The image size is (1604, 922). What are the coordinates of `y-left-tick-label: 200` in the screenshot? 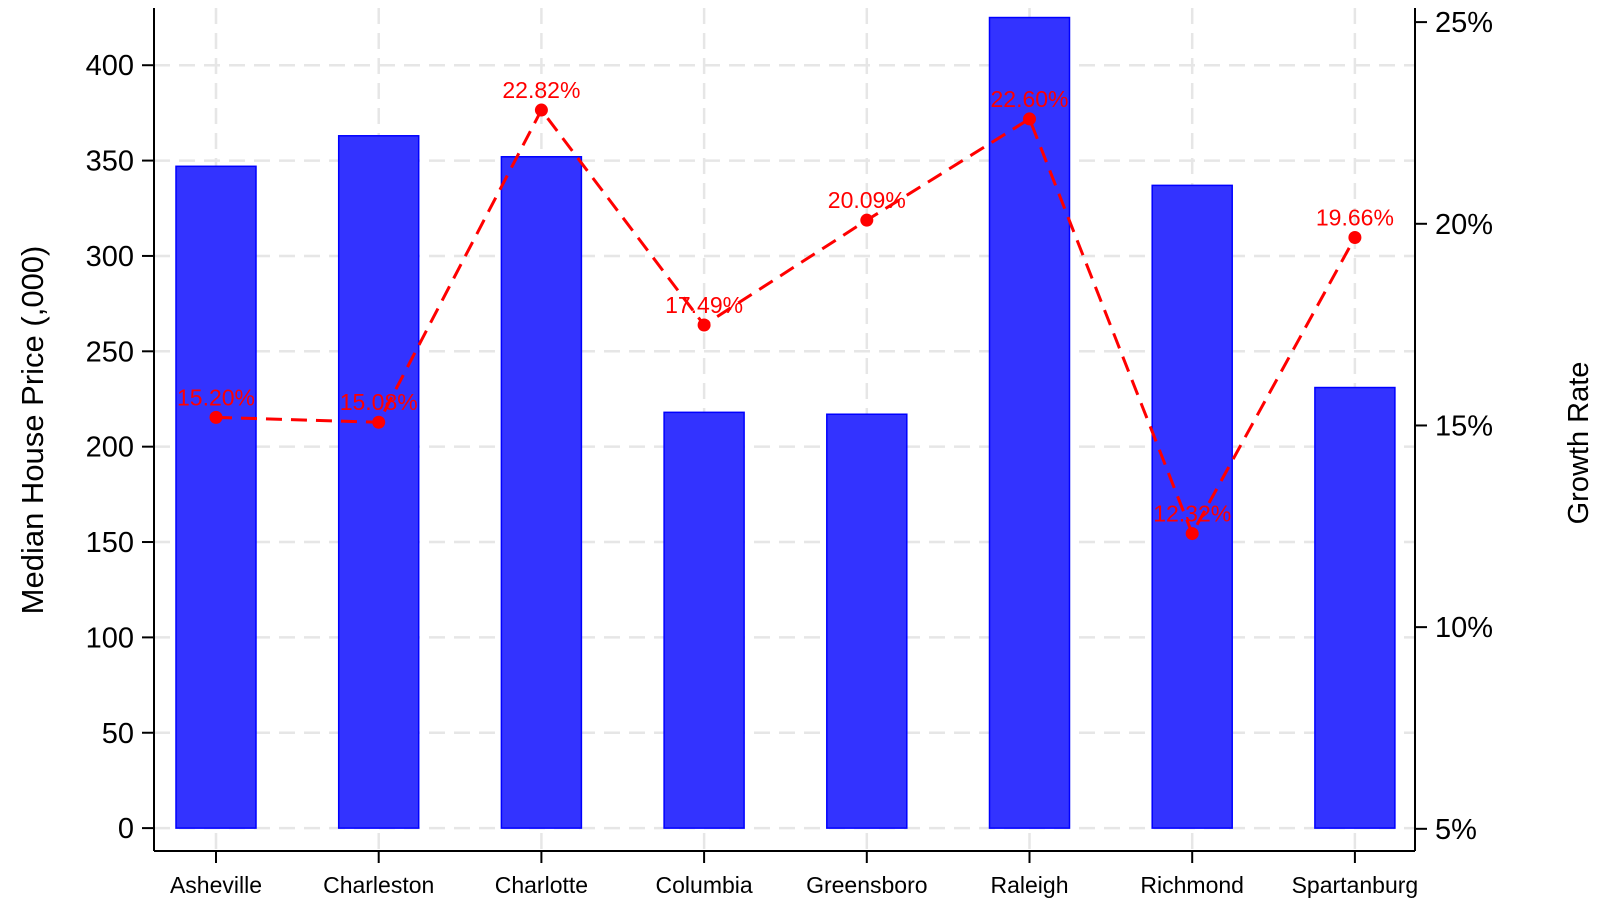 It's located at (110, 448).